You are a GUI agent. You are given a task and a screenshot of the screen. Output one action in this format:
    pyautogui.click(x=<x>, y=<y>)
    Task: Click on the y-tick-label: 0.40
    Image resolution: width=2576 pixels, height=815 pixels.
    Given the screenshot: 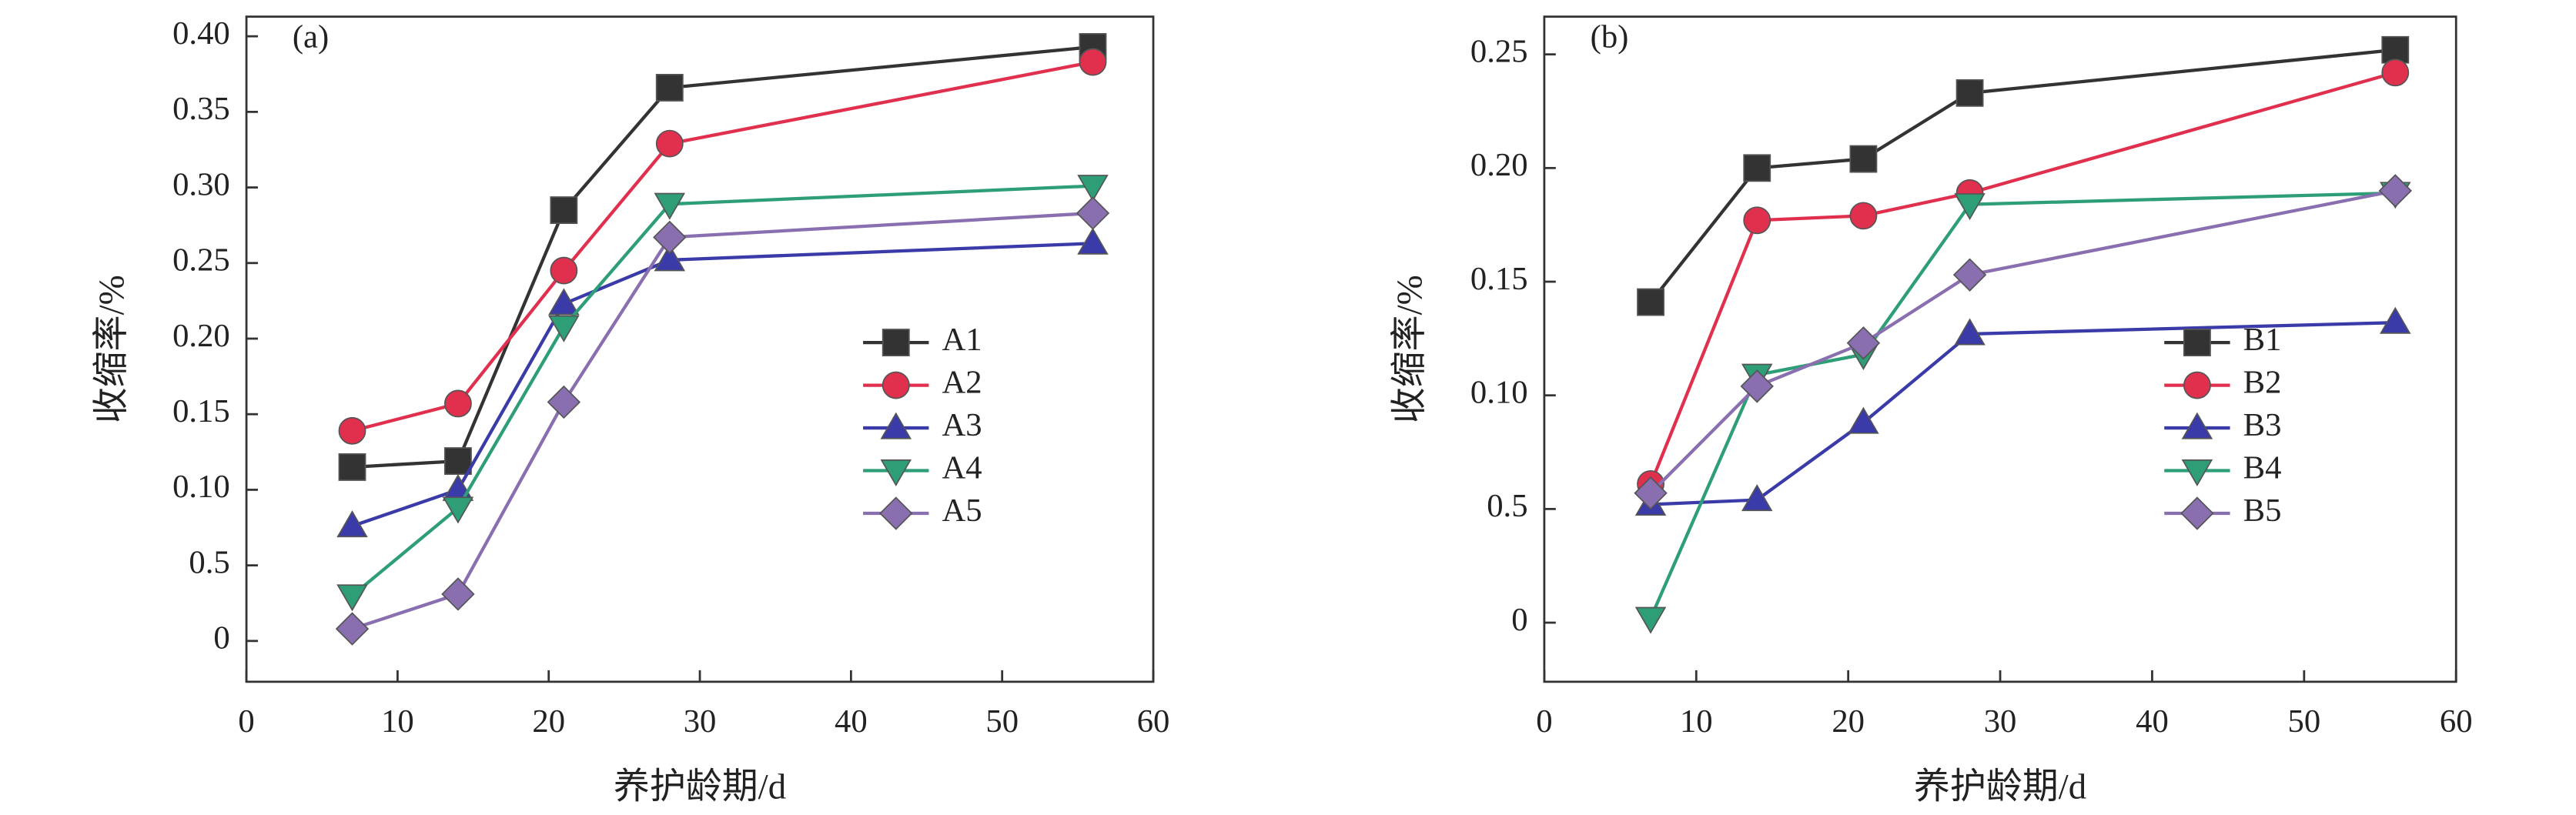 What is the action you would take?
    pyautogui.click(x=201, y=33)
    